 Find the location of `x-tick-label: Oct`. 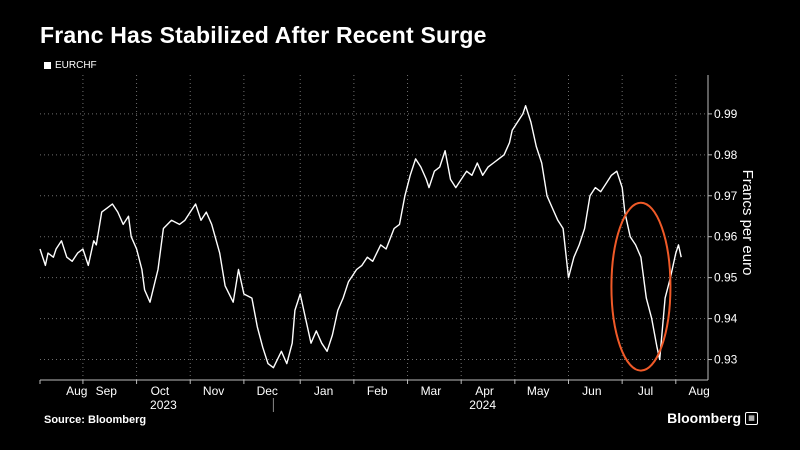

x-tick-label: Oct is located at coordinates (160, 391).